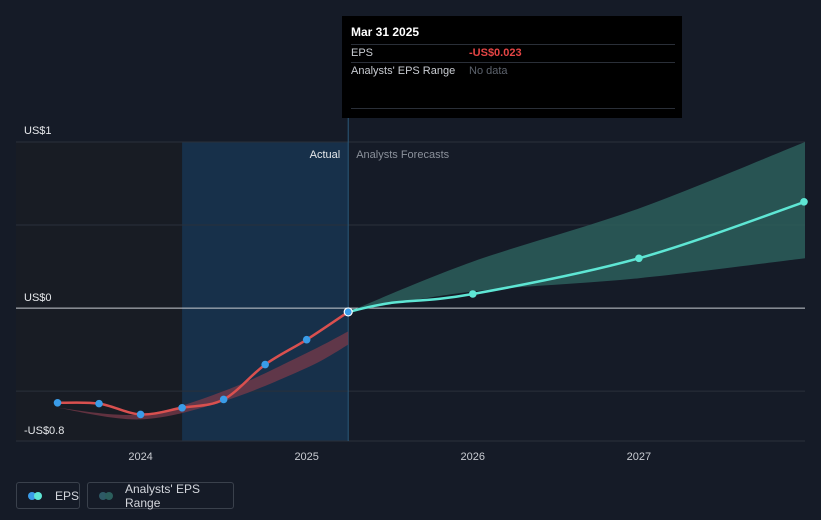  Describe the element at coordinates (362, 53) in the screenshot. I see `tooltip-eps-label: EPS` at that location.